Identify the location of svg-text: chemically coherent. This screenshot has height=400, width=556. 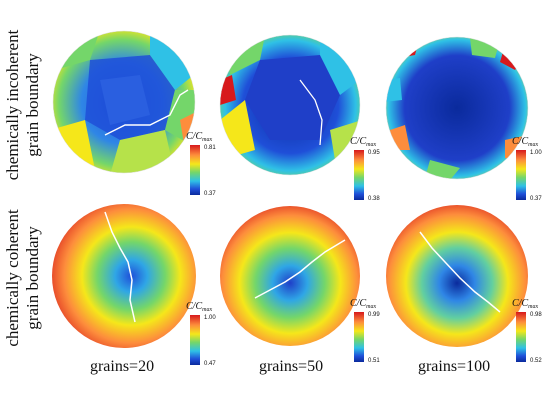
(12, 278).